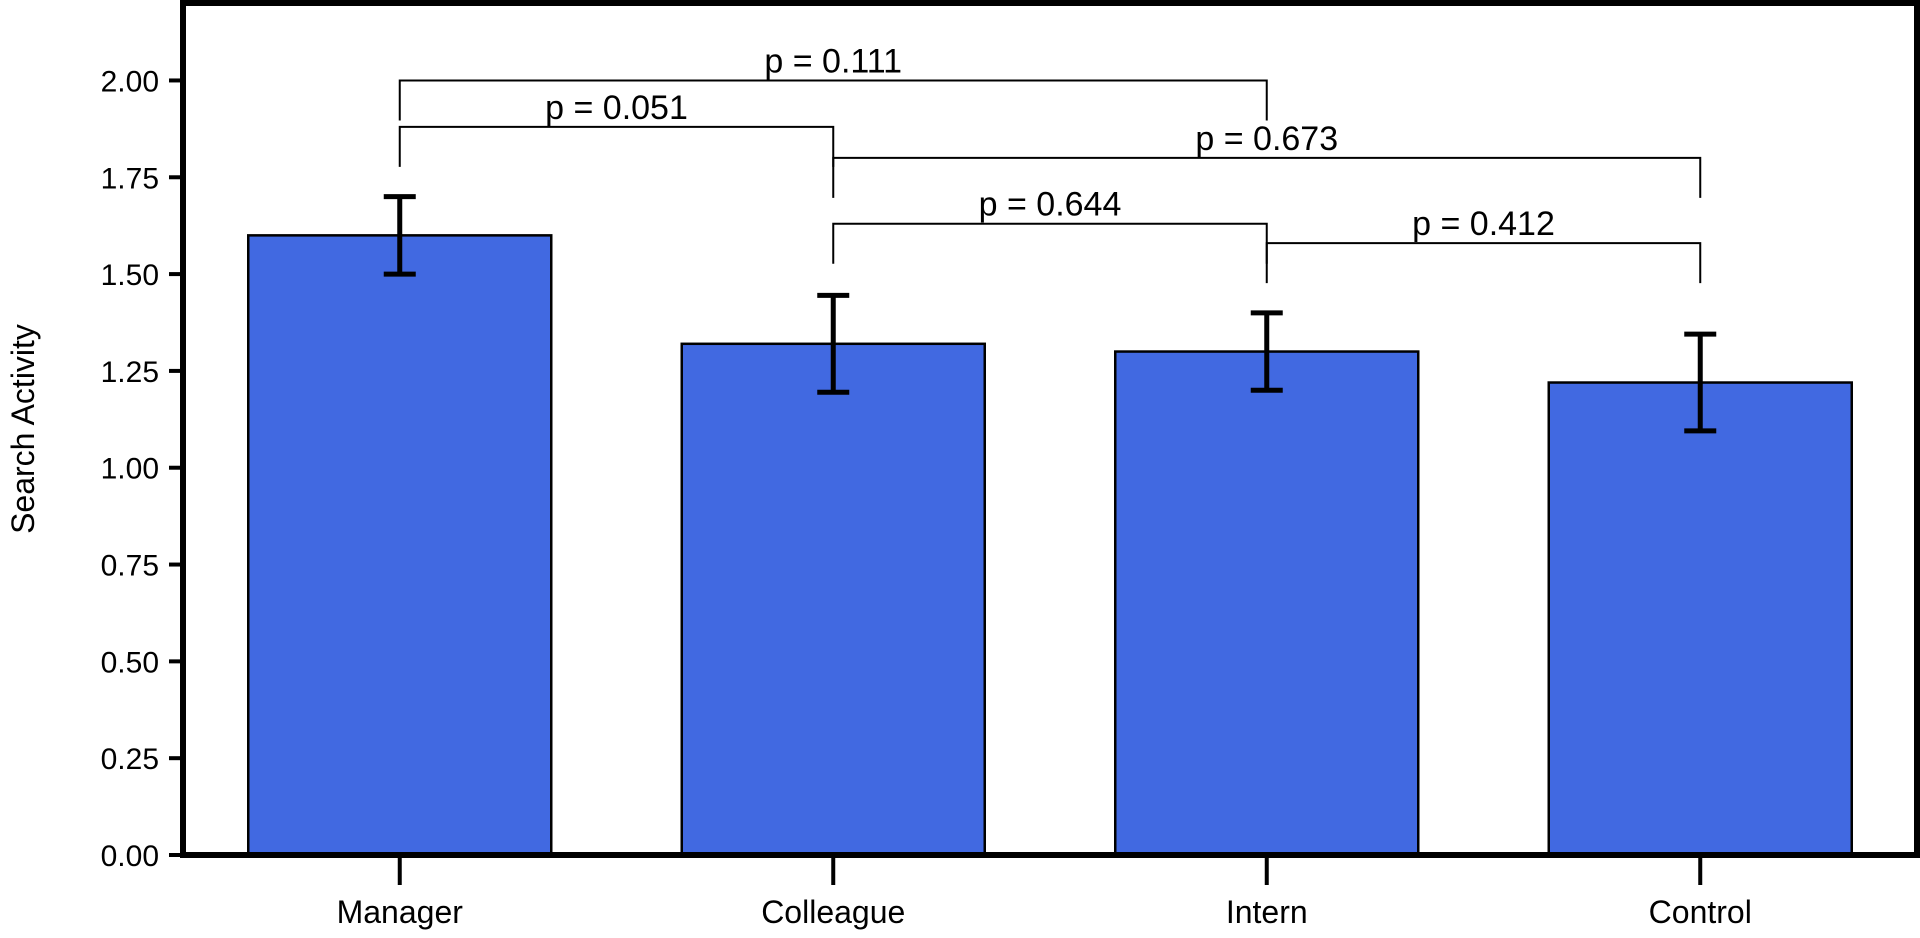 The width and height of the screenshot is (1920, 938). What do you see at coordinates (130, 81) in the screenshot?
I see `y-tick-label: 2.00` at bounding box center [130, 81].